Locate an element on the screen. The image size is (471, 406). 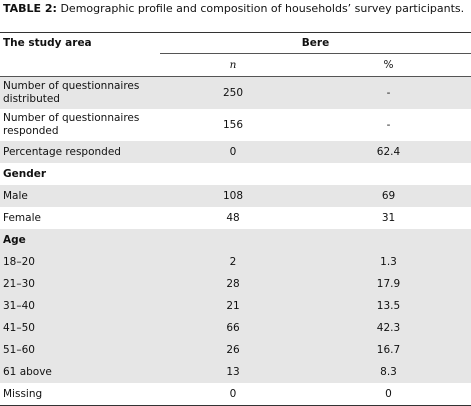
data-row: 51–60 26 16.7 is located at coordinates (235, 350).